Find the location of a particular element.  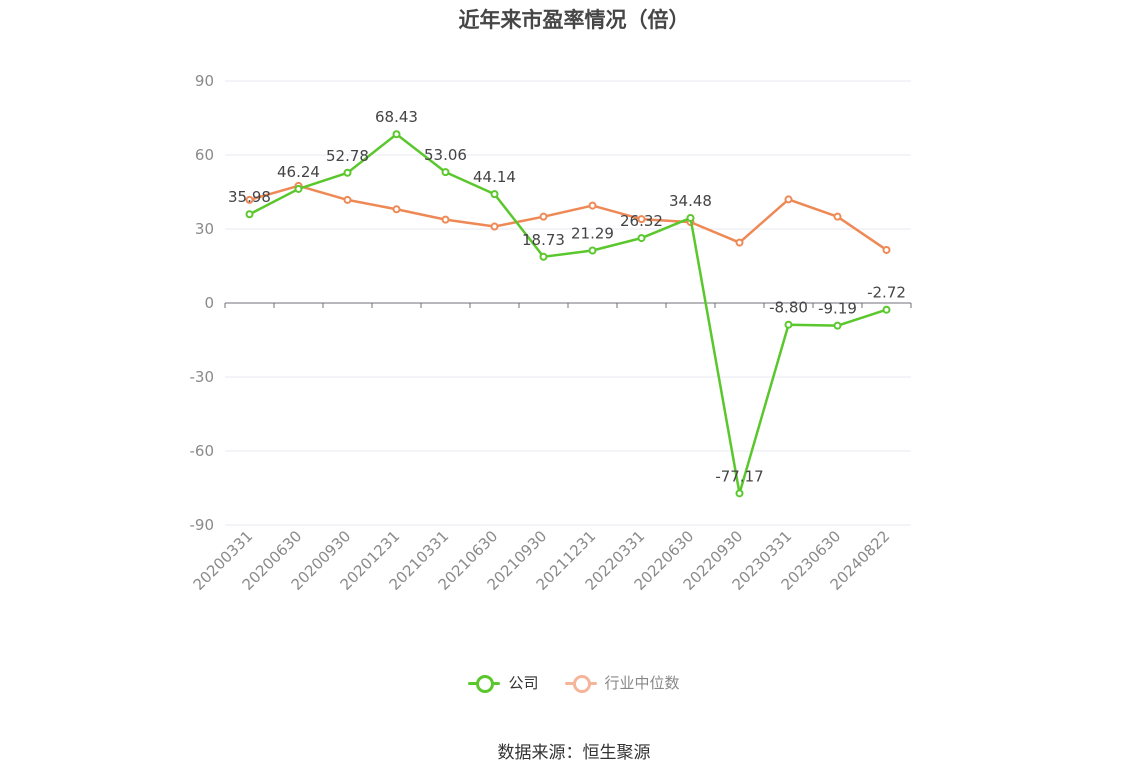

series-line-industry-median is located at coordinates (568, 218).